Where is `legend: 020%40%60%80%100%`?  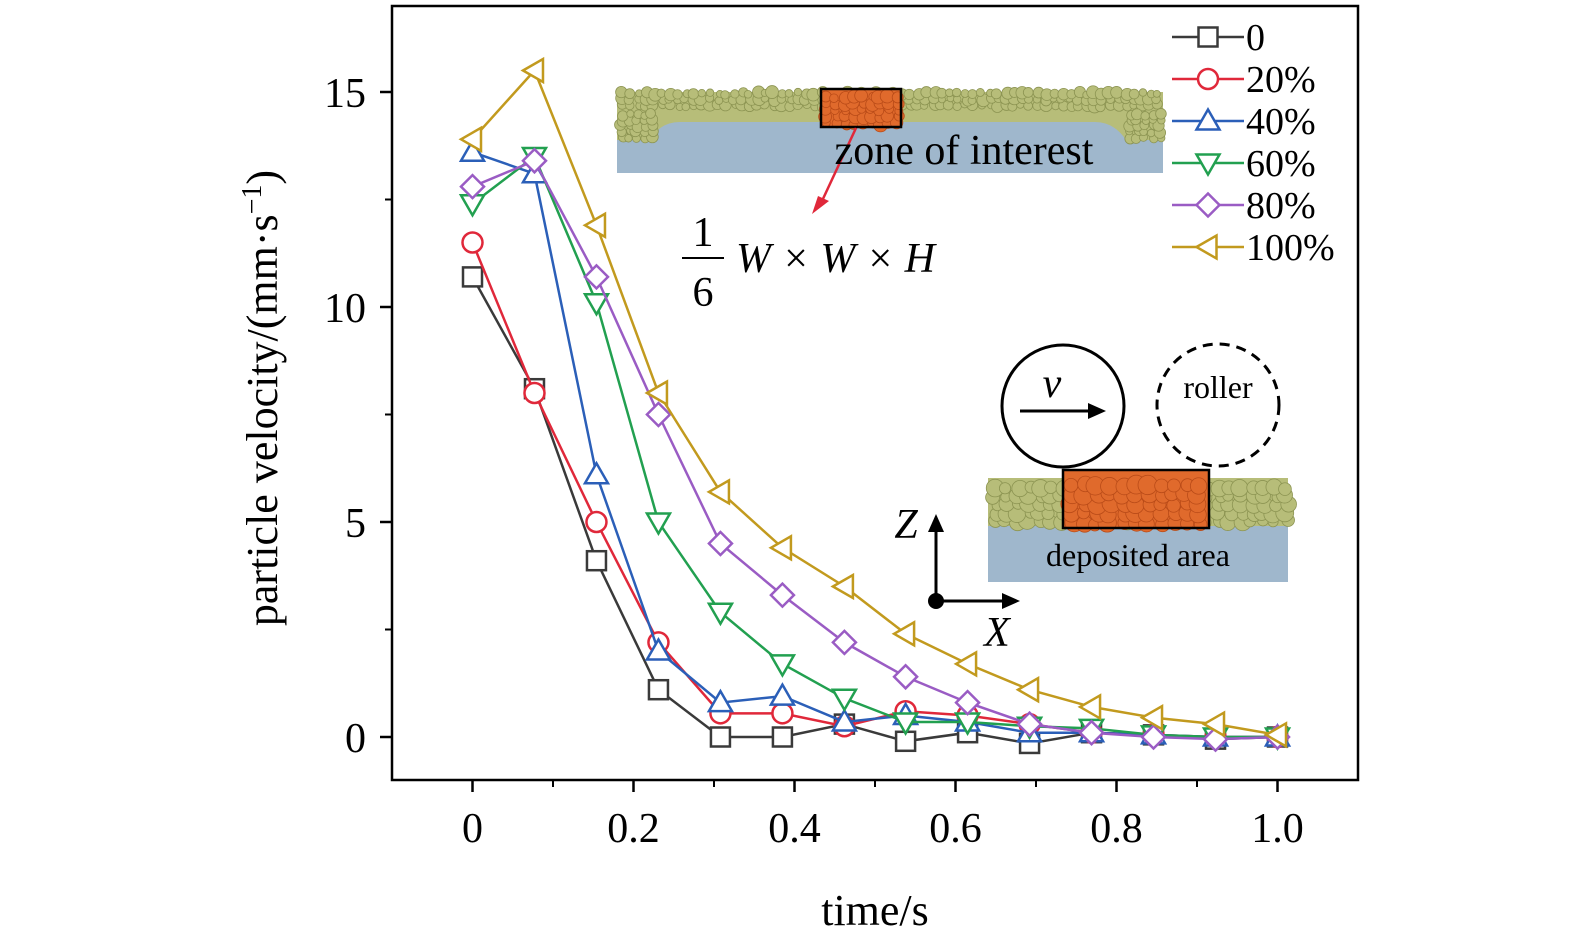
legend: 020%40%60%80%100% is located at coordinates (1253, 143).